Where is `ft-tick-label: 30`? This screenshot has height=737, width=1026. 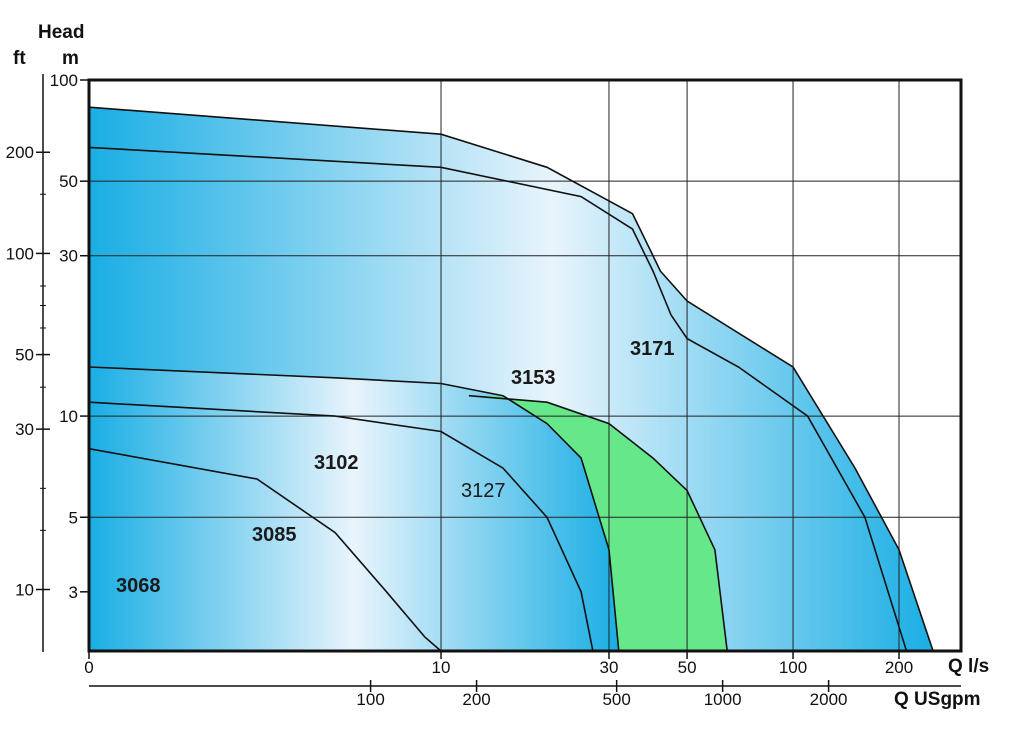
ft-tick-label: 30 is located at coordinates (24, 429).